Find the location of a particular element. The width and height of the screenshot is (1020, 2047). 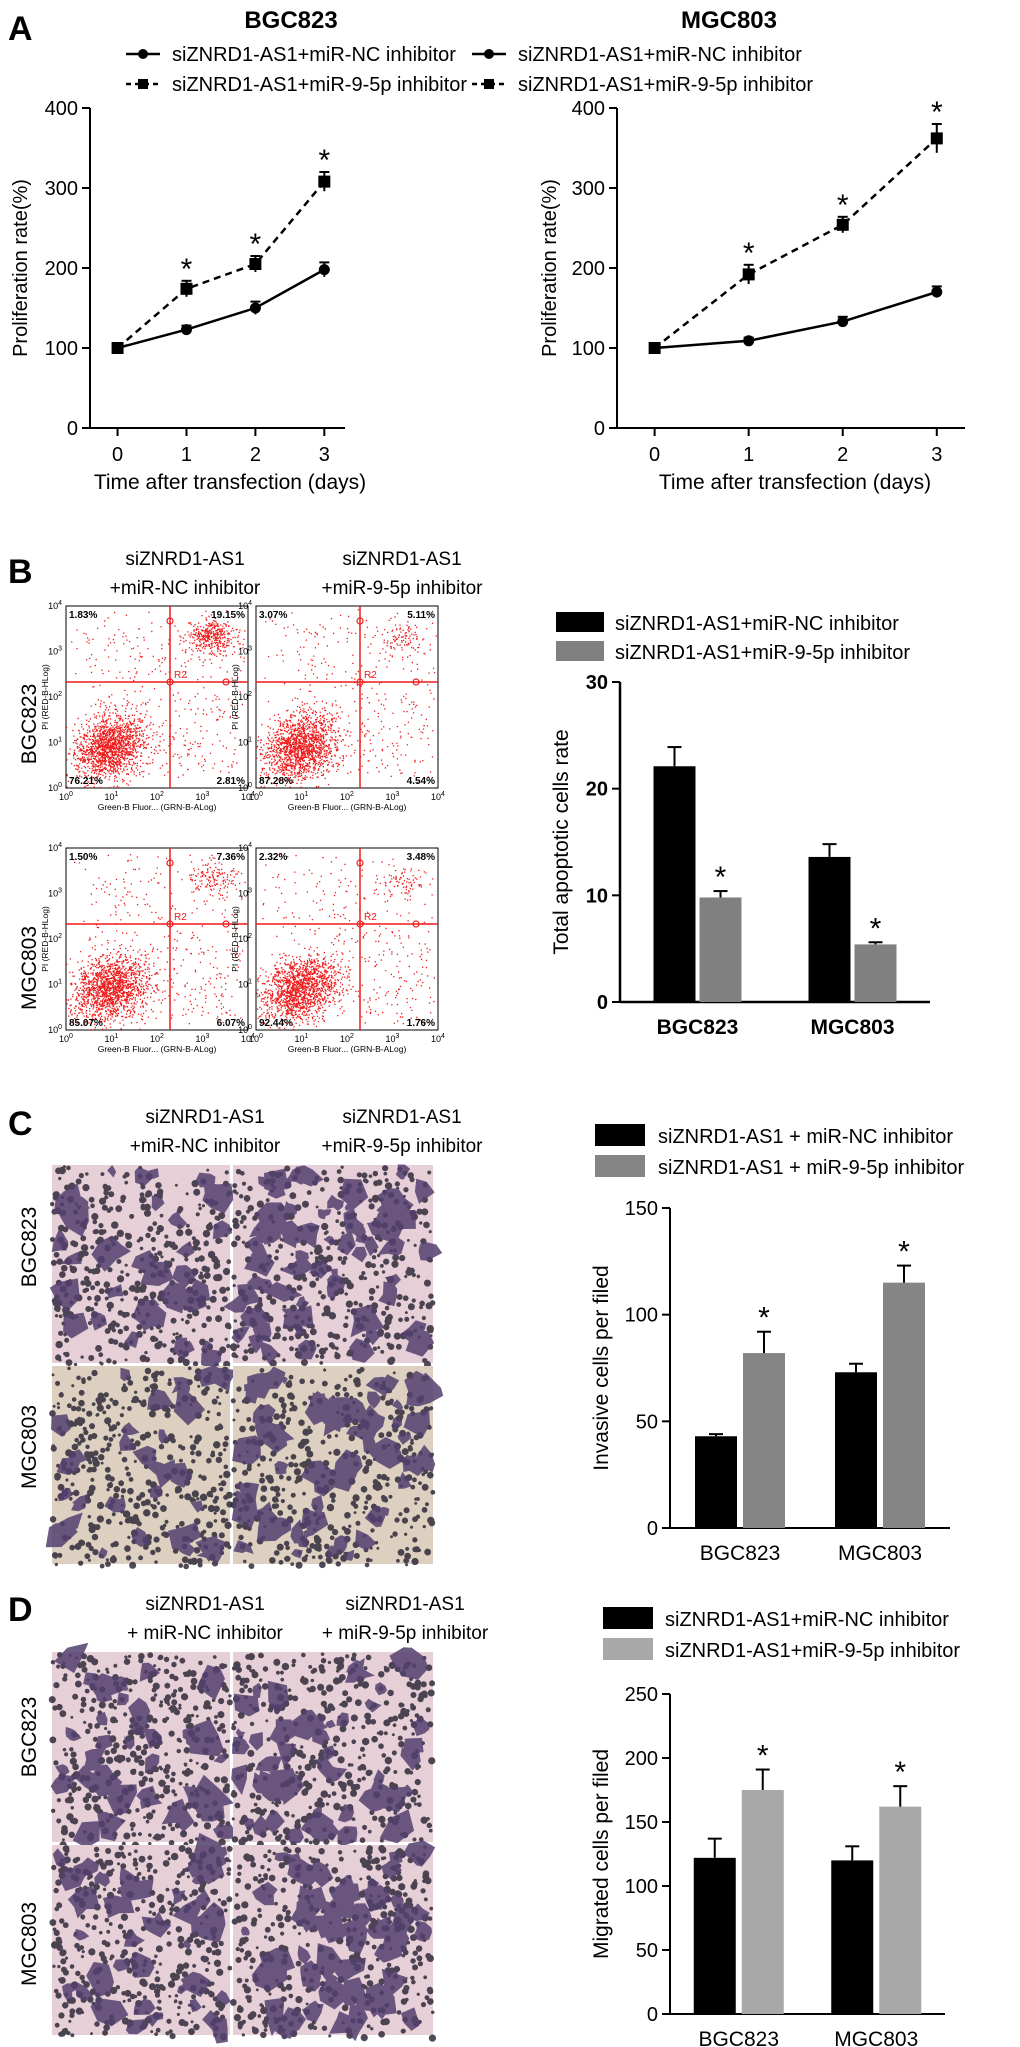

quadrant-ur-percent: 3.48% is located at coordinates (421, 857).